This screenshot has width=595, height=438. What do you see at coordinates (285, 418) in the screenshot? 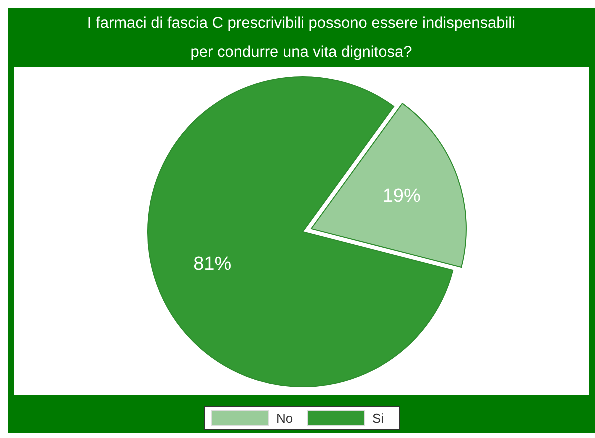
I see `legend-label: No` at bounding box center [285, 418].